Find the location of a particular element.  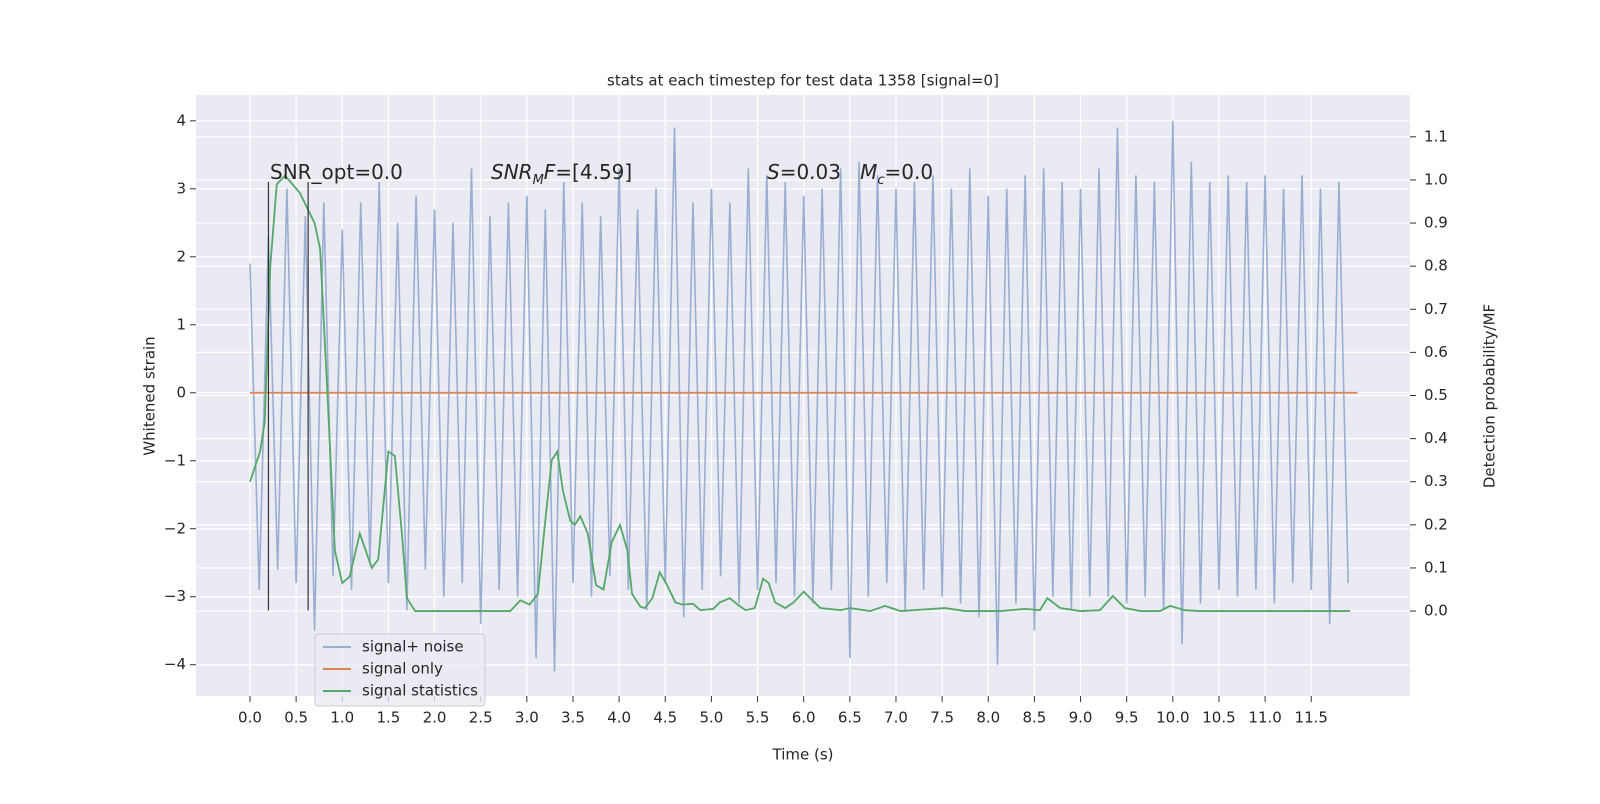

y2-tick-label: 0.8 is located at coordinates (1436, 266).